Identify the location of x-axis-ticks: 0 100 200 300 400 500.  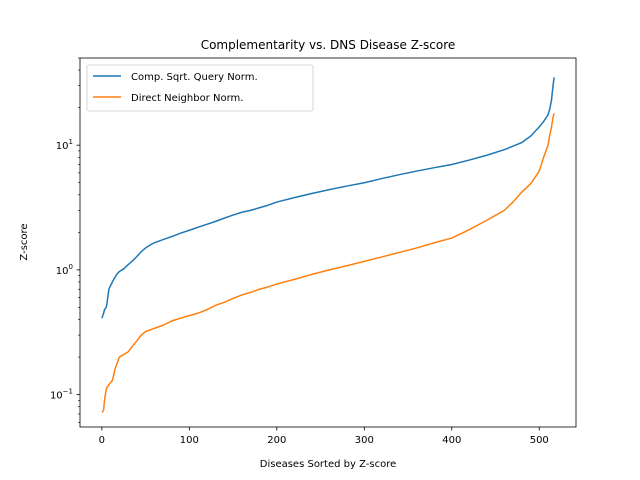
(324, 436).